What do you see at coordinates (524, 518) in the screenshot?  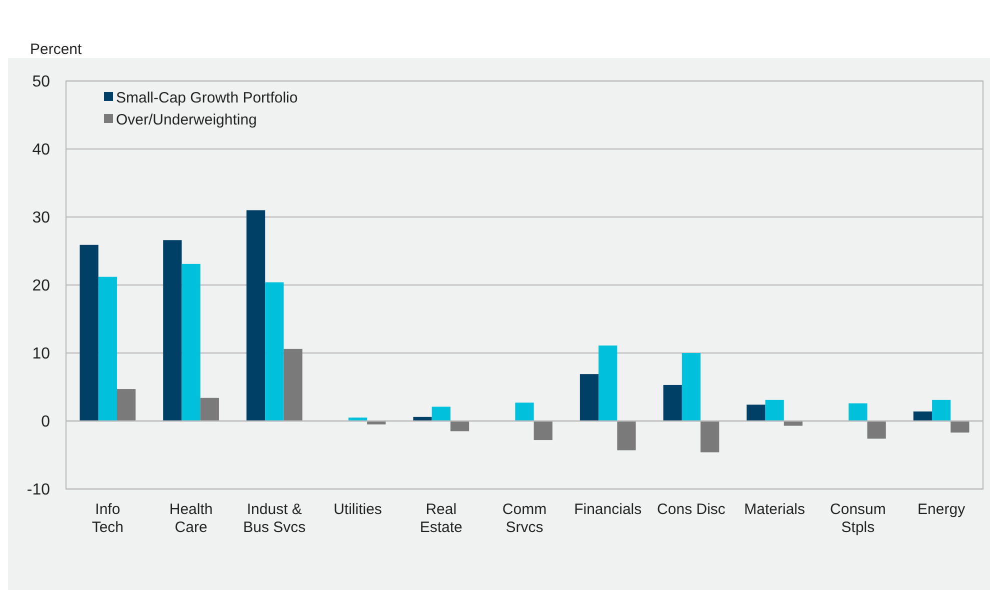 I see `x-tick-label: Comm Srvcs` at bounding box center [524, 518].